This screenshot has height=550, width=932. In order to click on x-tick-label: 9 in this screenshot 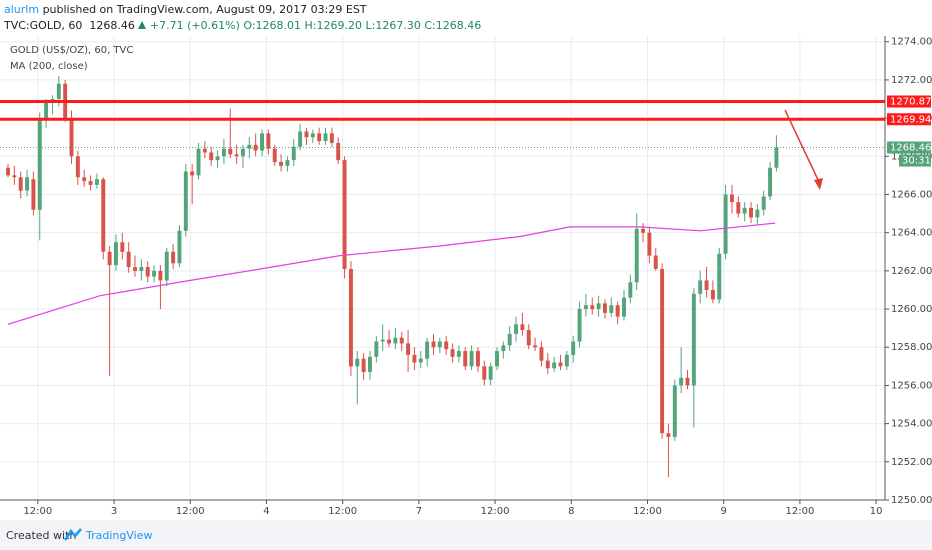, I will do `click(724, 511)`.